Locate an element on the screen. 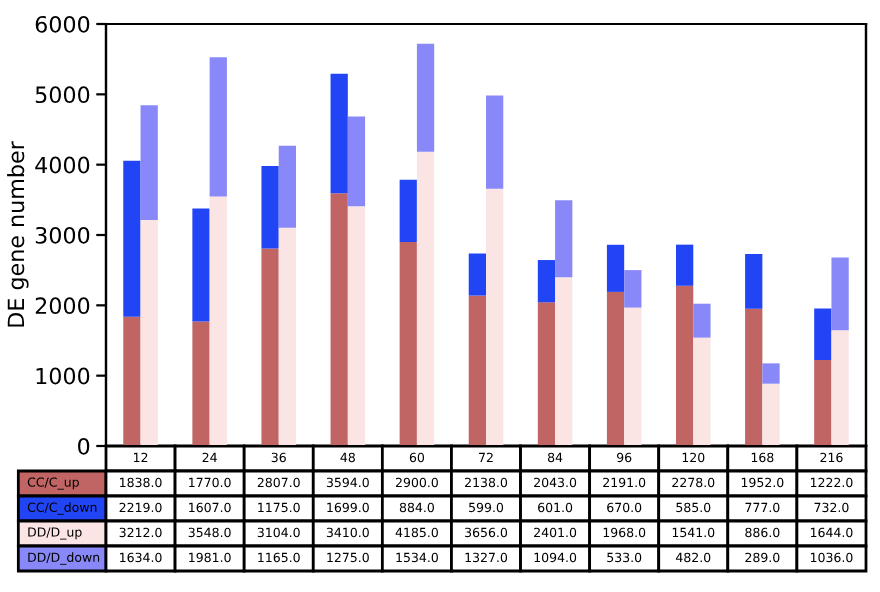 The image size is (880, 592). y-tick-label: 0 is located at coordinates (84, 446).